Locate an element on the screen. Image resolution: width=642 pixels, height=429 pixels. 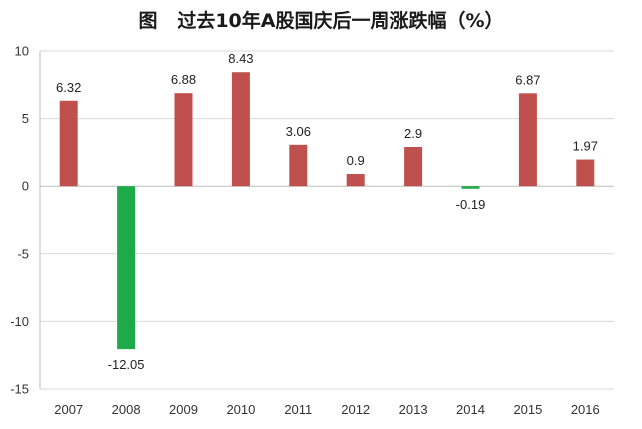
data-label: 6.87 is located at coordinates (527, 79).